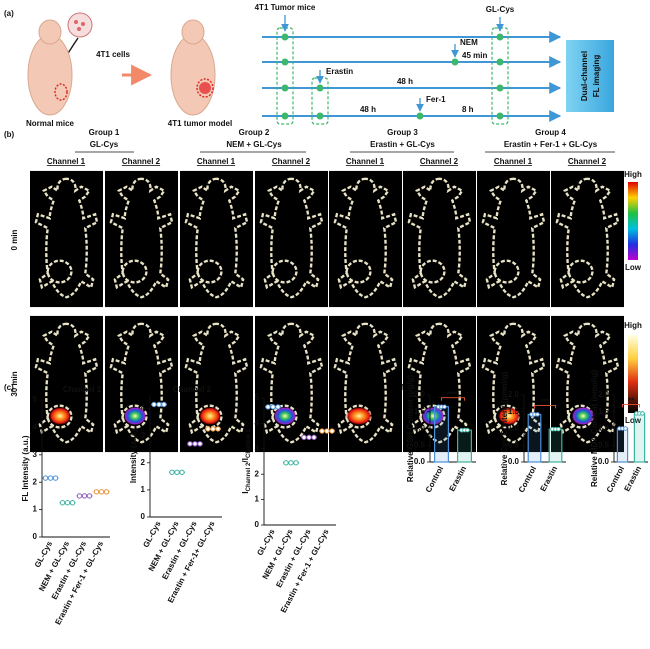  I want to click on y-tick-label: 2.0, so click(604, 394).